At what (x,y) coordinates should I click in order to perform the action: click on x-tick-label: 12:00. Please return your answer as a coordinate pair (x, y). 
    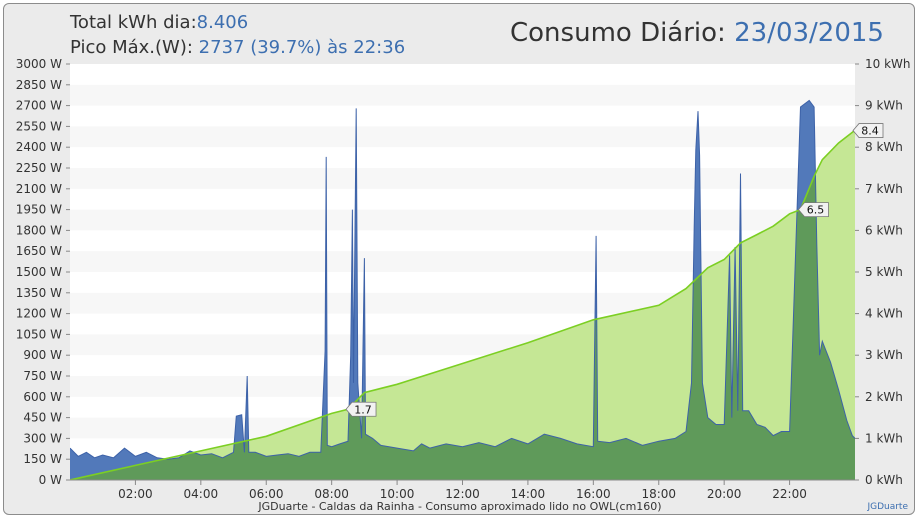
    Looking at the image, I should click on (462, 494).